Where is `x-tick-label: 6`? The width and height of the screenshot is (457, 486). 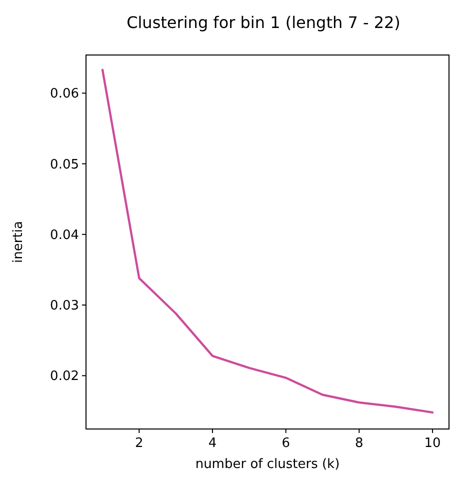
x-tick-label: 6 is located at coordinates (286, 443).